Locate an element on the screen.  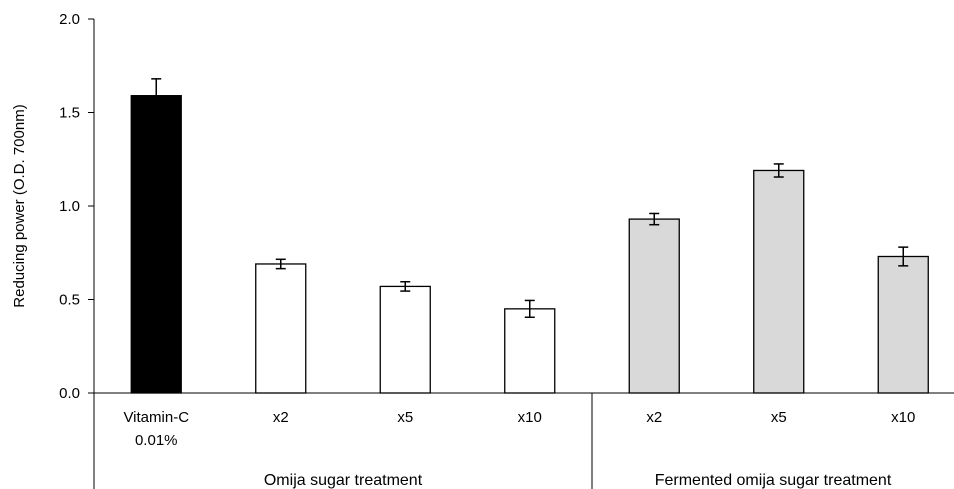
x-tick-label: Vitamin-C is located at coordinates (156, 417).